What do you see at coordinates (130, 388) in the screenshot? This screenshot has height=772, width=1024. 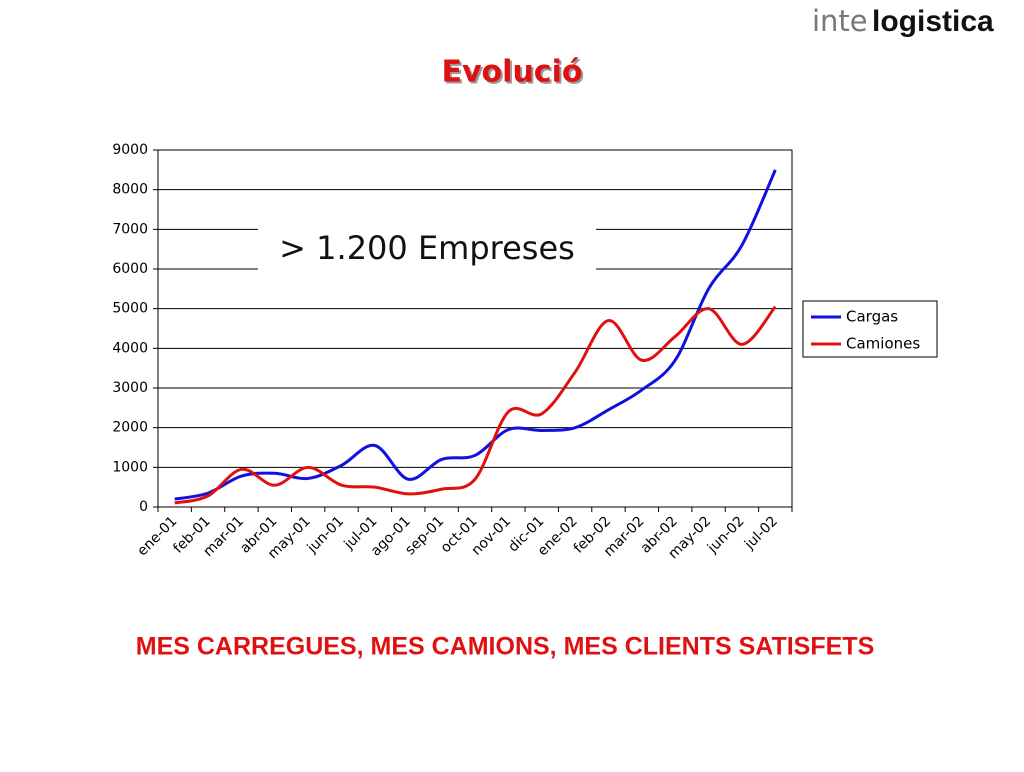 I see `y-tick-label: 3000` at bounding box center [130, 388].